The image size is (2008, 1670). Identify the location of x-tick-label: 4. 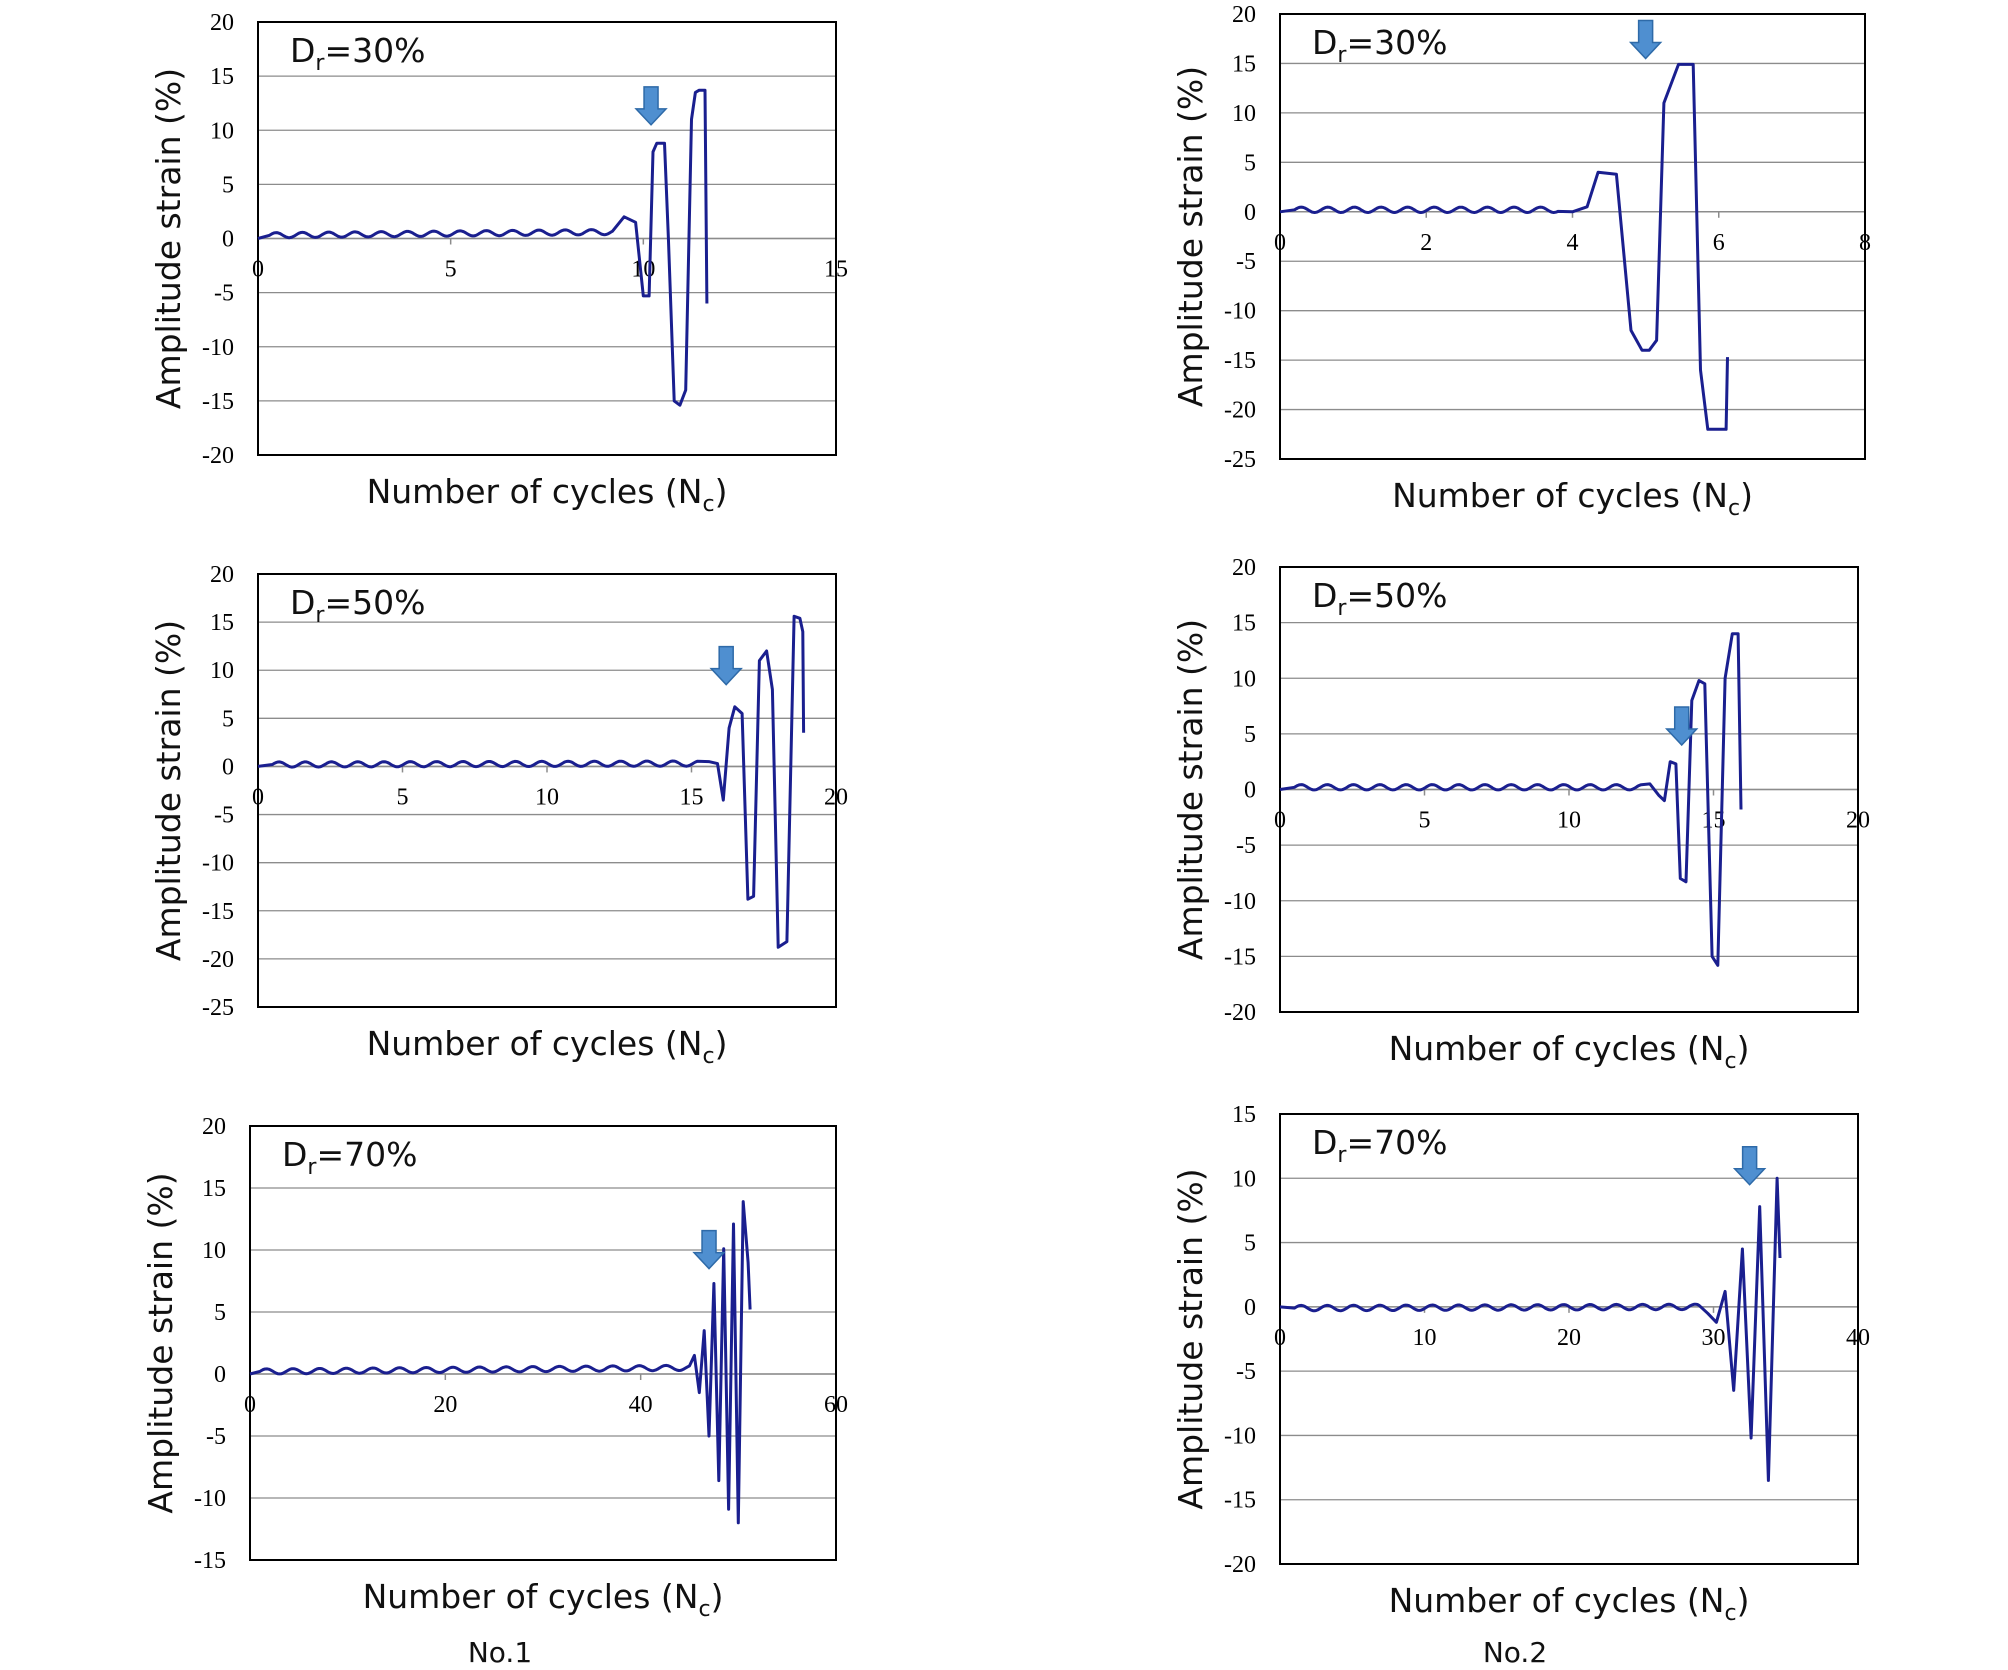
(1573, 243).